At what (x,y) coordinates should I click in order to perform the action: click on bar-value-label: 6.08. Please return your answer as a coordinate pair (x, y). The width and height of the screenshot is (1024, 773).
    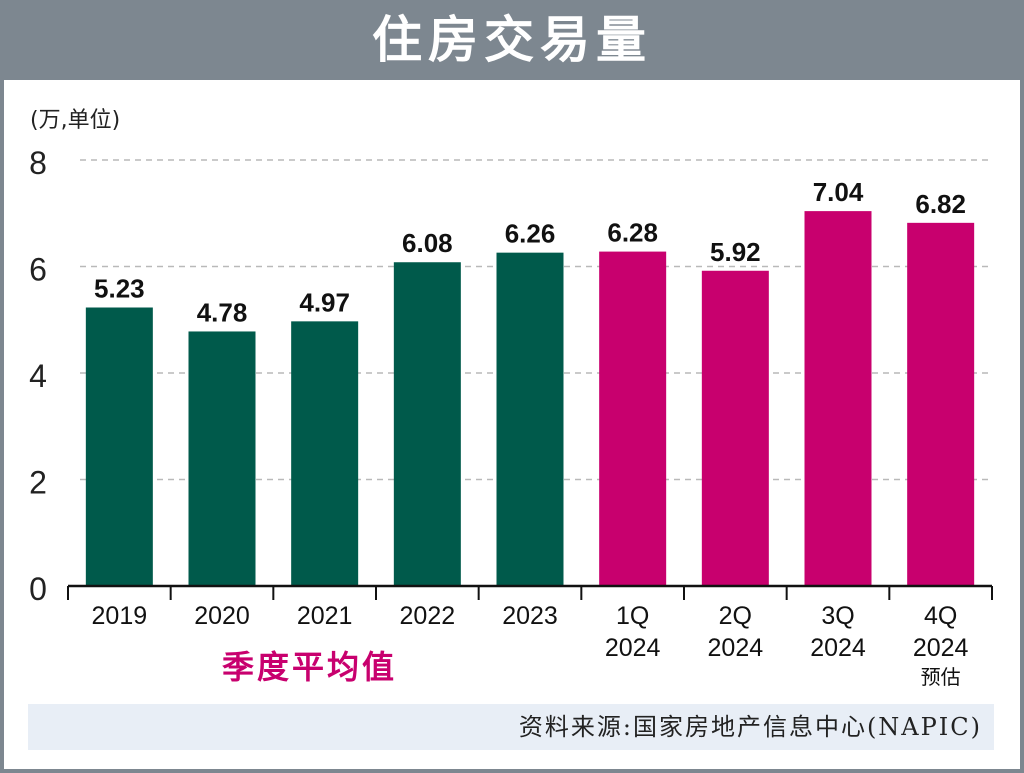
    Looking at the image, I should click on (427, 243).